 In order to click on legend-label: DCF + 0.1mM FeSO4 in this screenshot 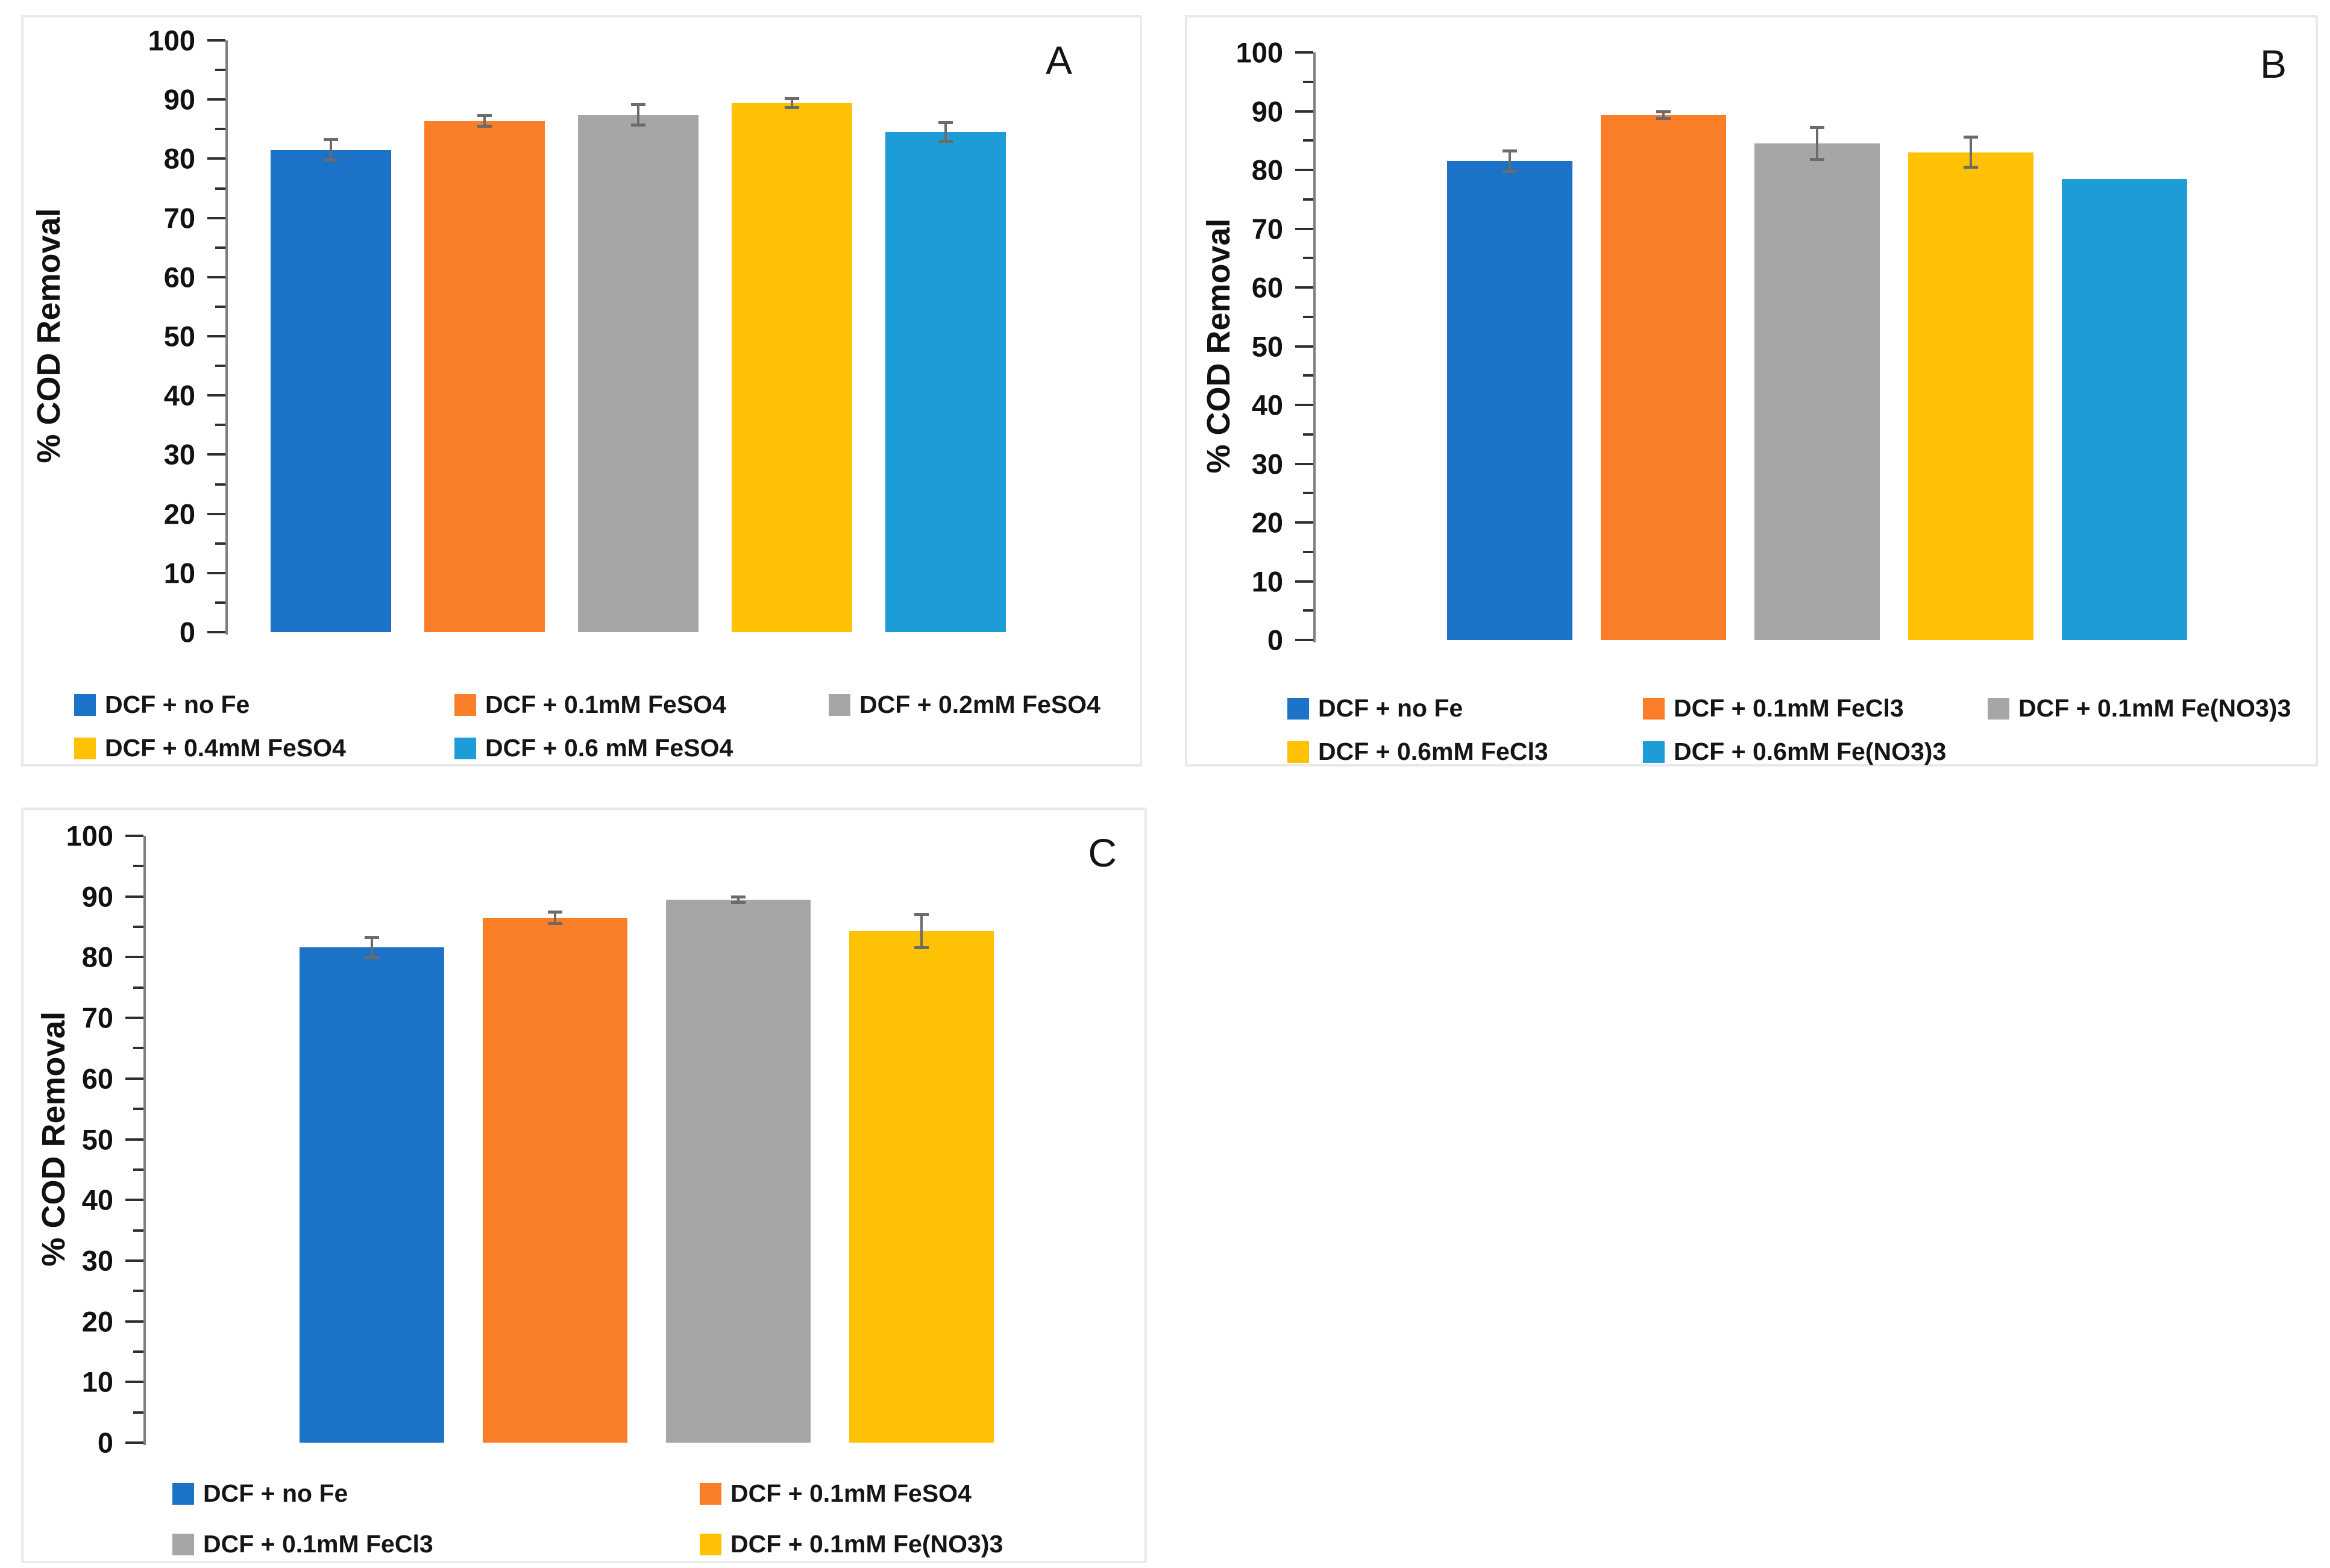, I will do `click(851, 1493)`.